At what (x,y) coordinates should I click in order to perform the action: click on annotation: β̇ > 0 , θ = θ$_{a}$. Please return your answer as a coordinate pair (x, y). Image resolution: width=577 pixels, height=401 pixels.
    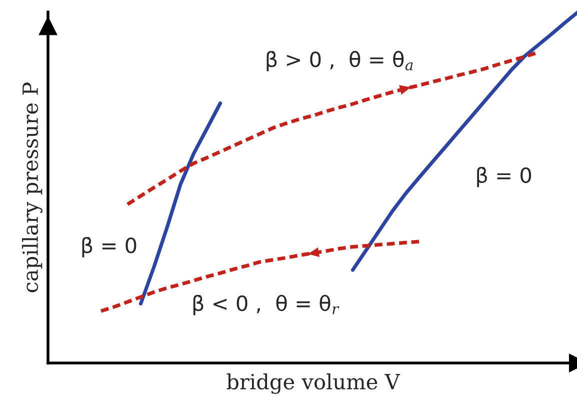
    Looking at the image, I should click on (339, 61).